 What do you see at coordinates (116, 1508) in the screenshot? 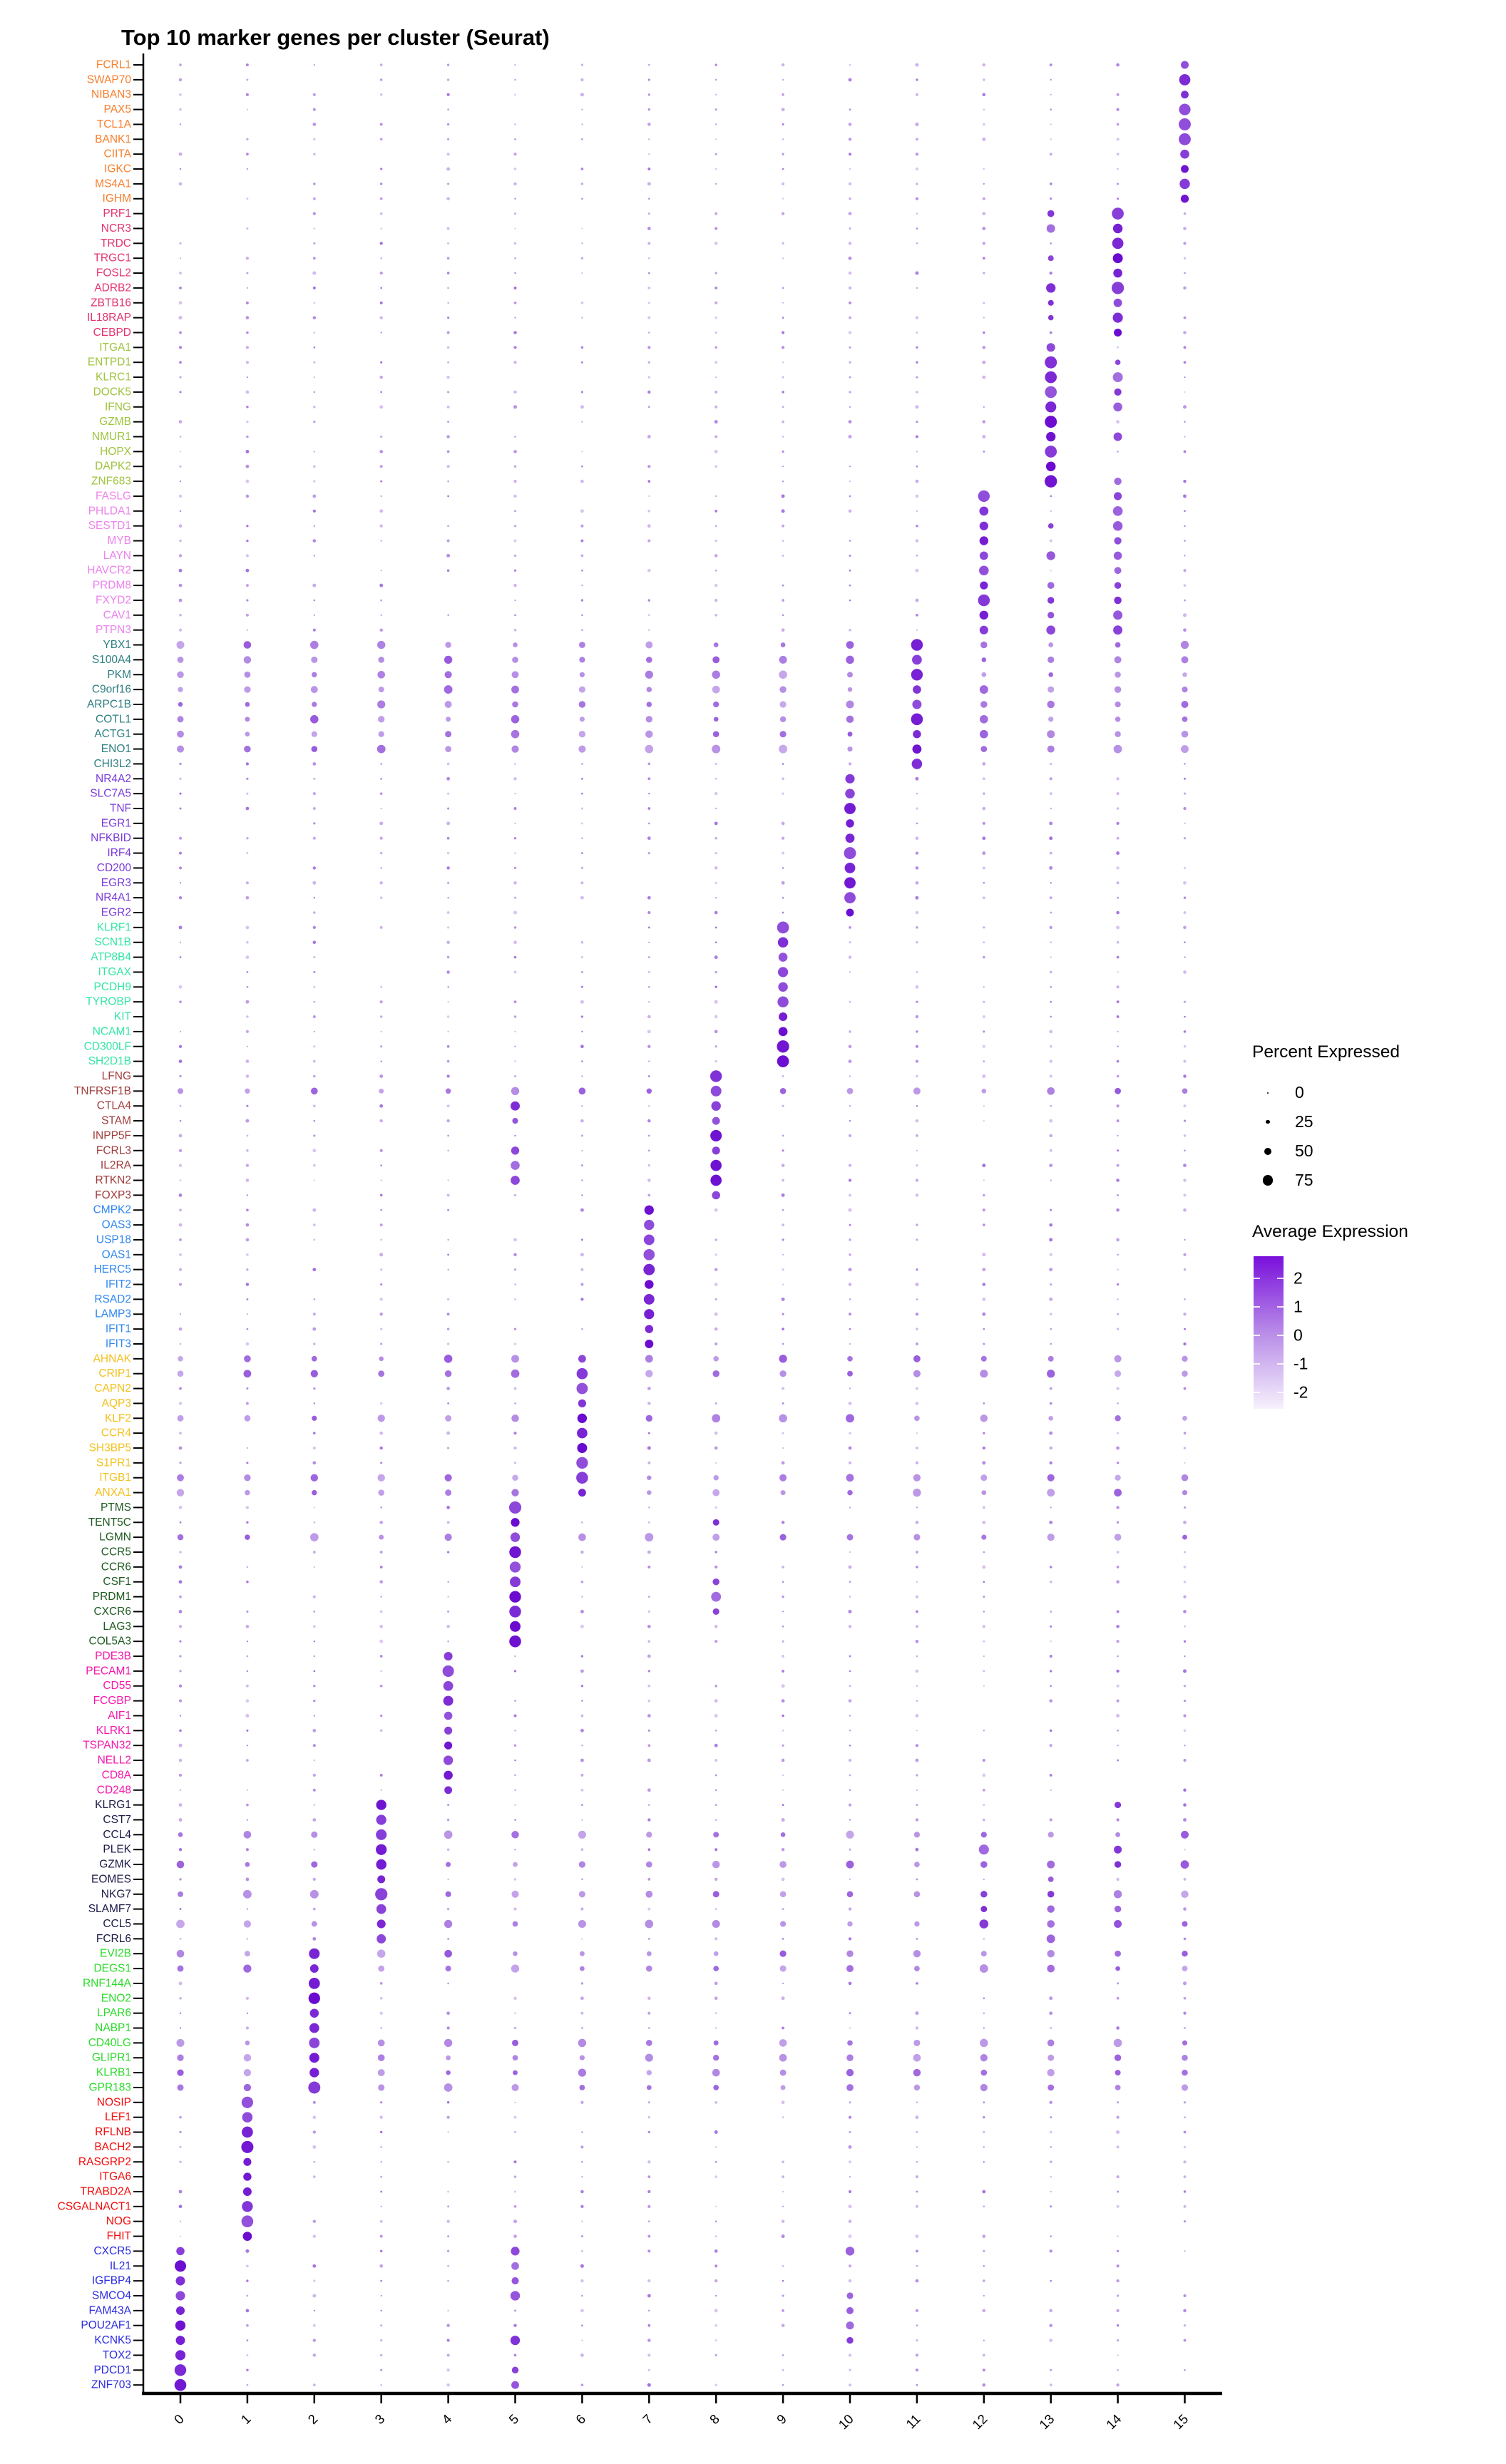
I see `gene-label: PTMS` at bounding box center [116, 1508].